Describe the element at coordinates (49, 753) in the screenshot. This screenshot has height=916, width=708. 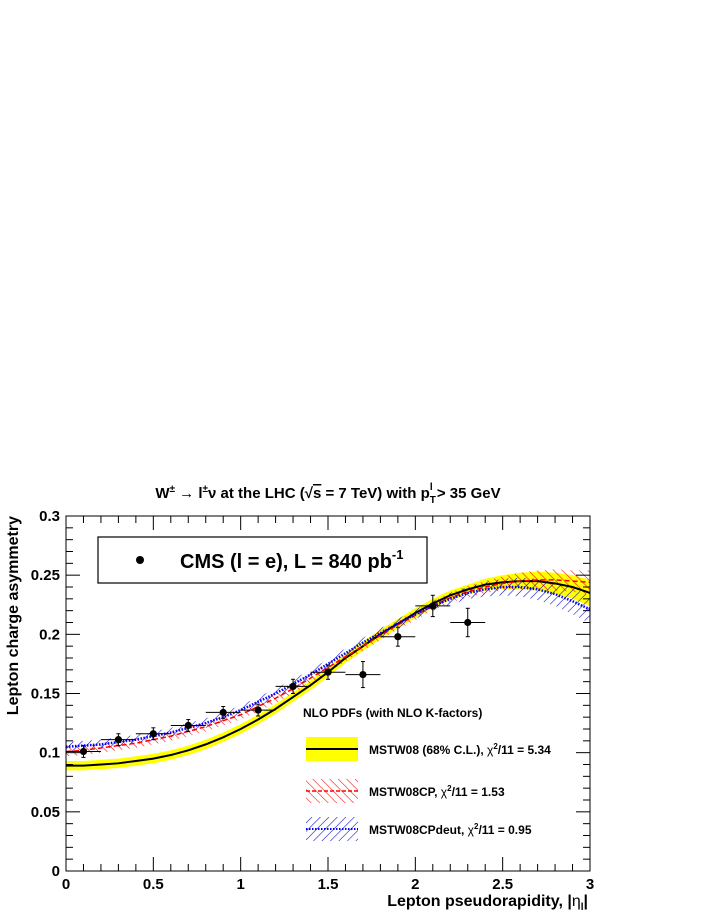
I see `y-tick-label: 0.1` at that location.